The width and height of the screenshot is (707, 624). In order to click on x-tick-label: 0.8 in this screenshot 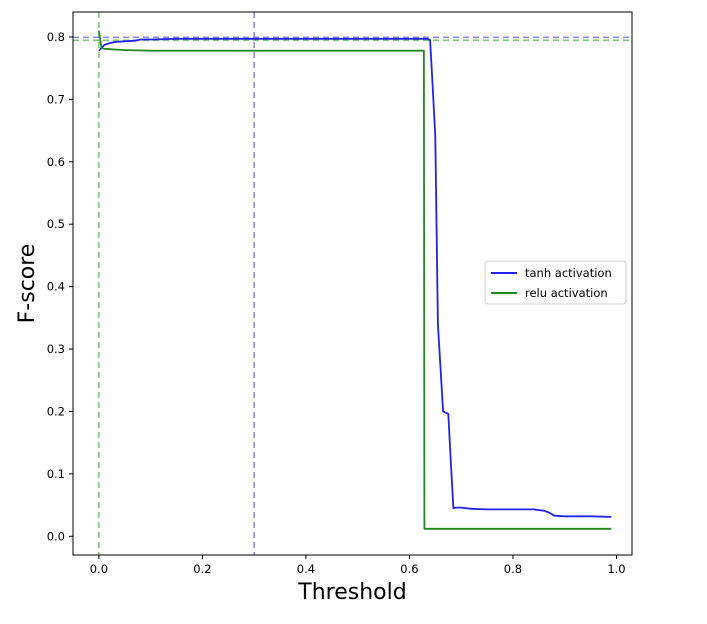, I will do `click(513, 569)`.